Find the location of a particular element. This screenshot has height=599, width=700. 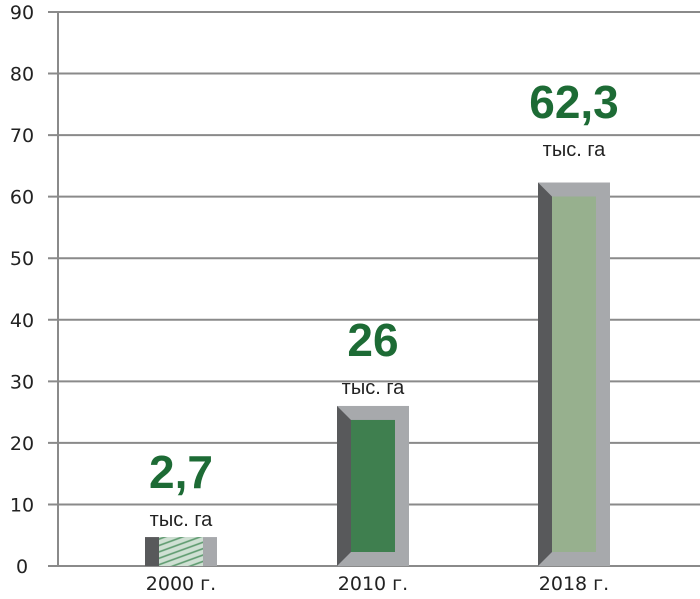

y-tick-label: 30 is located at coordinates (22, 382).